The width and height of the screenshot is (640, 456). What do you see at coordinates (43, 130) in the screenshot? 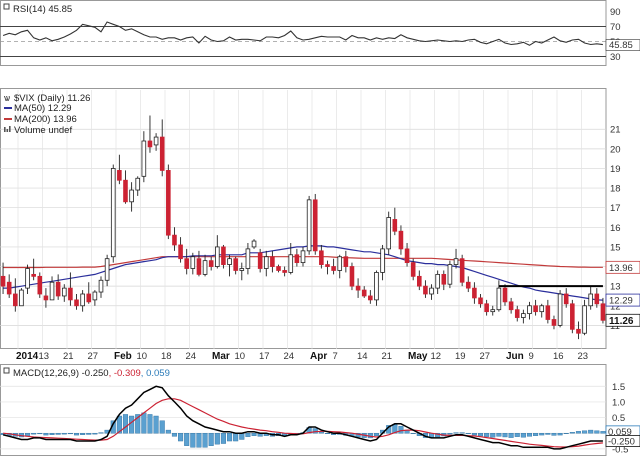
I see `volume-legend-label: Volume undef` at bounding box center [43, 130].